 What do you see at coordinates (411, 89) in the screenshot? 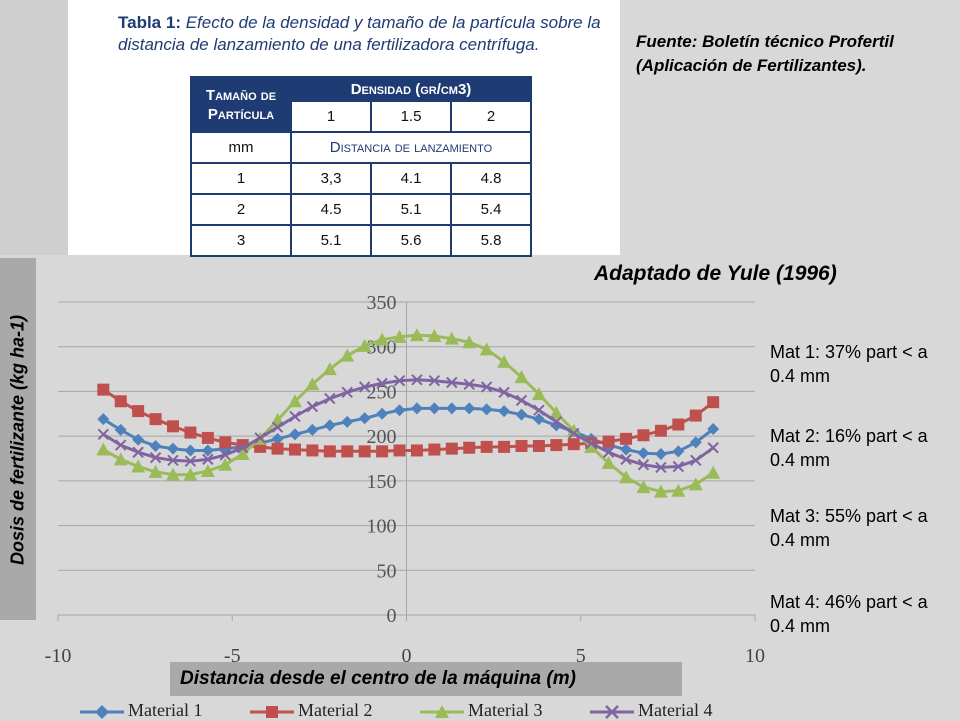
I see `header-density: Densidad (gr/cm3)` at bounding box center [411, 89].